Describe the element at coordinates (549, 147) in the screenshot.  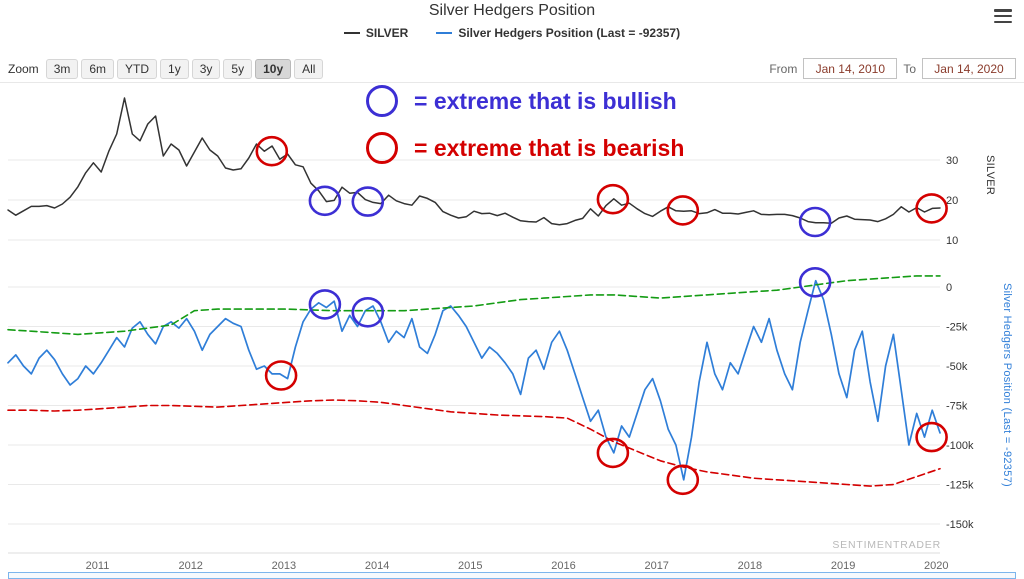
I see `bearish-key-text: = extreme that is bearish` at that location.